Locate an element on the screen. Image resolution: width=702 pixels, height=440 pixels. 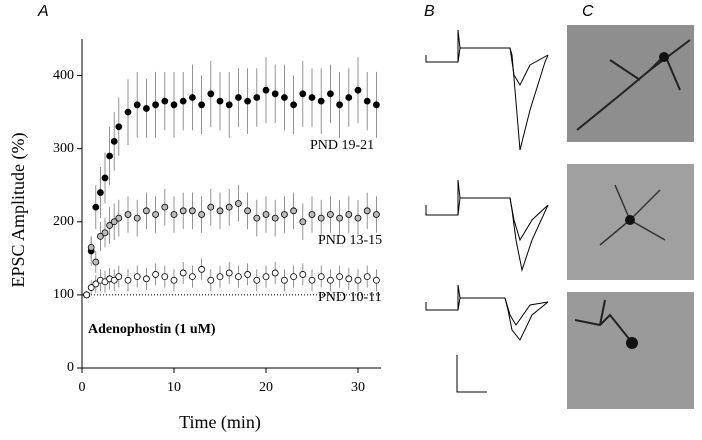
panel-label: A is located at coordinates (43, 11).